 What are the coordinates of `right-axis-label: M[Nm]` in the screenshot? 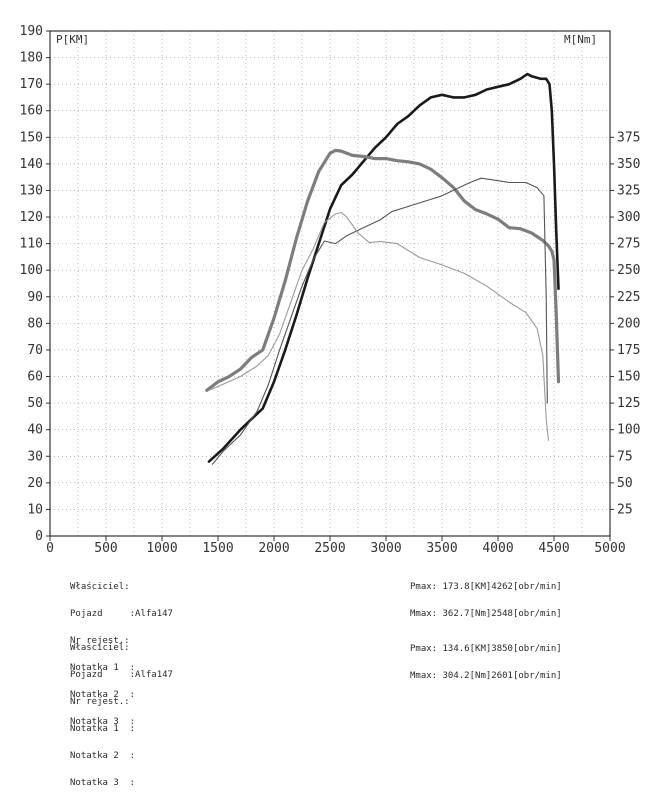 It's located at (580, 39).